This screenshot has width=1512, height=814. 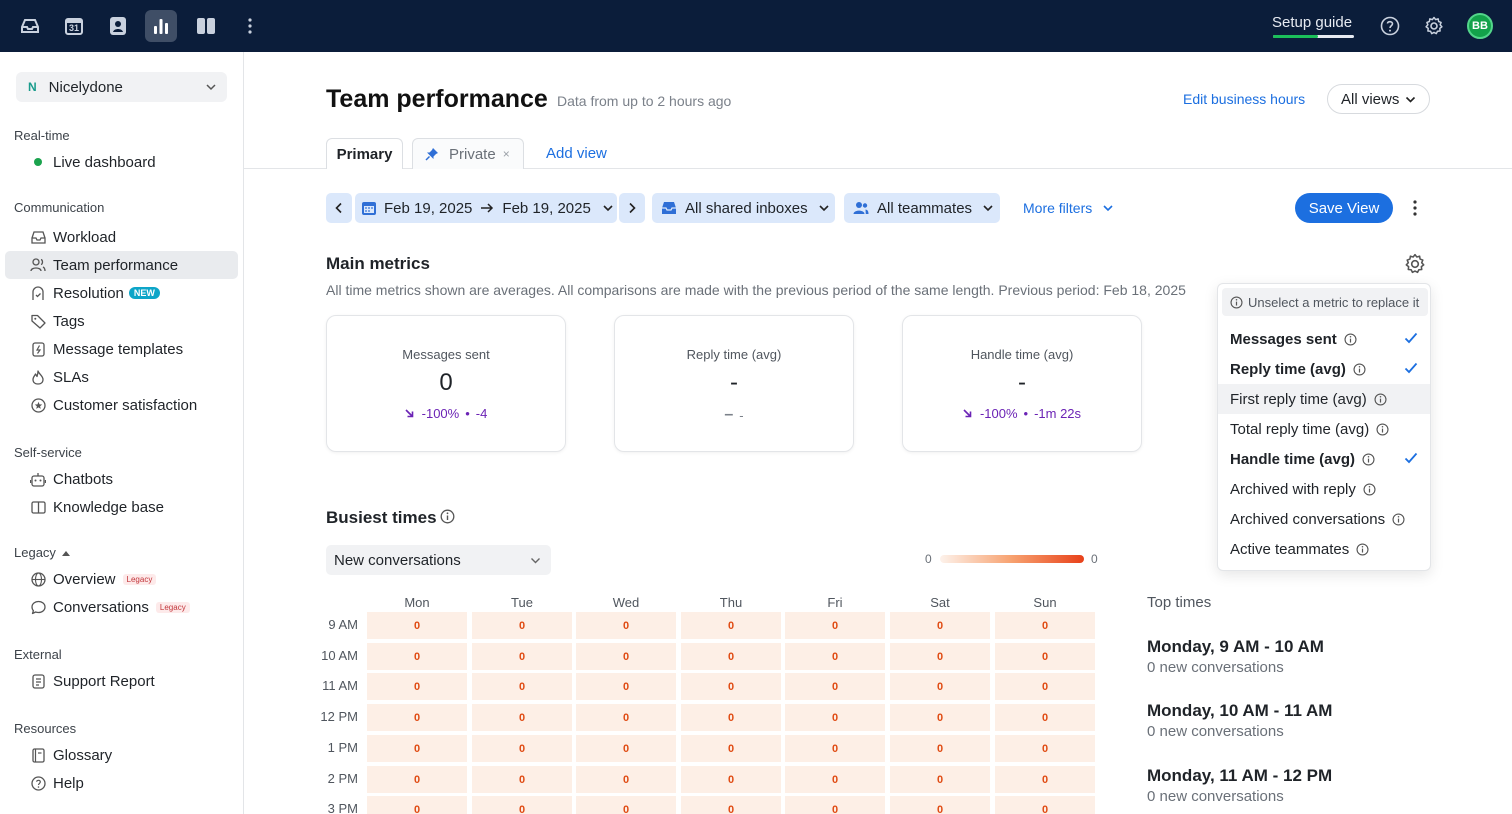 What do you see at coordinates (1344, 208) in the screenshot?
I see `save-view-button: Save View` at bounding box center [1344, 208].